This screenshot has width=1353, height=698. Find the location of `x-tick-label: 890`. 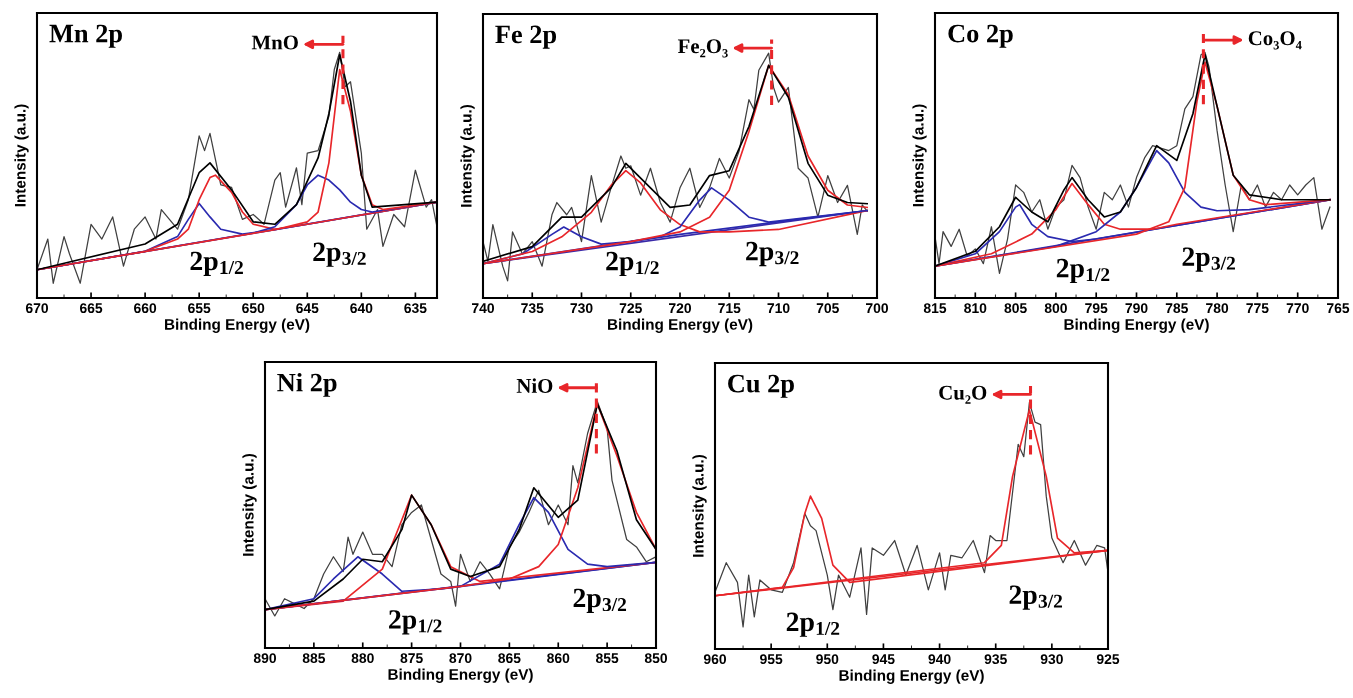

x-tick-label: 890 is located at coordinates (265, 658).